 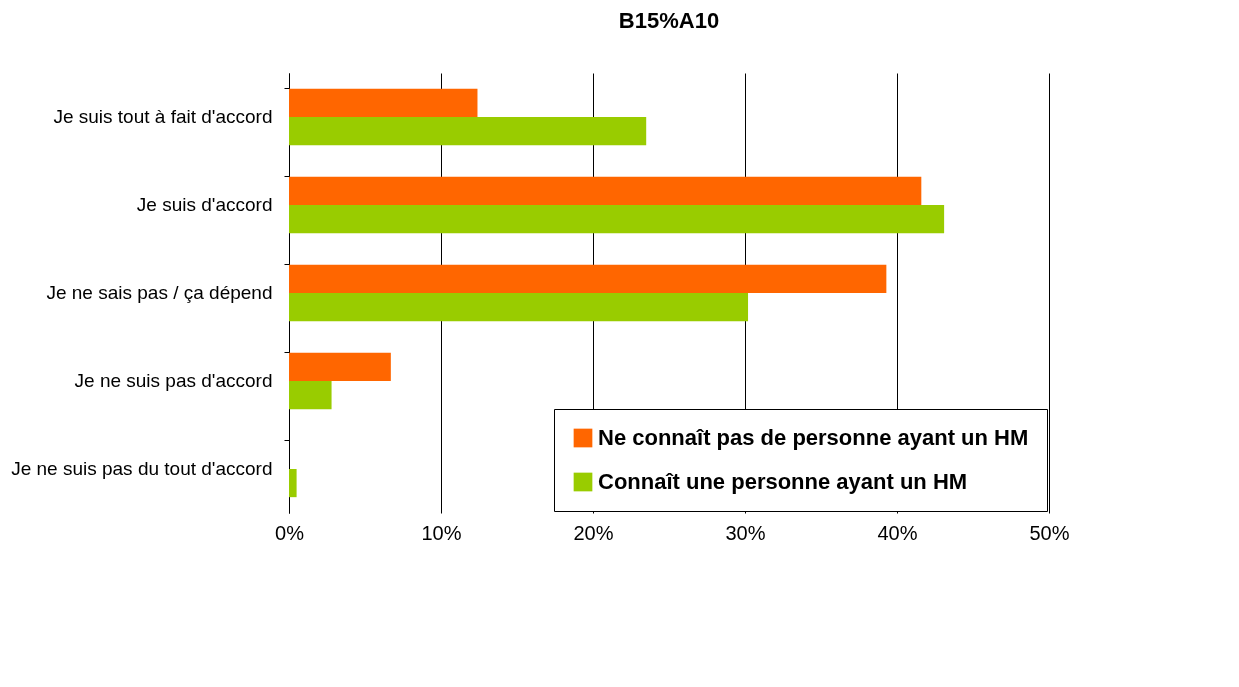 I want to click on x-tick-label: 40%, so click(x=897, y=532).